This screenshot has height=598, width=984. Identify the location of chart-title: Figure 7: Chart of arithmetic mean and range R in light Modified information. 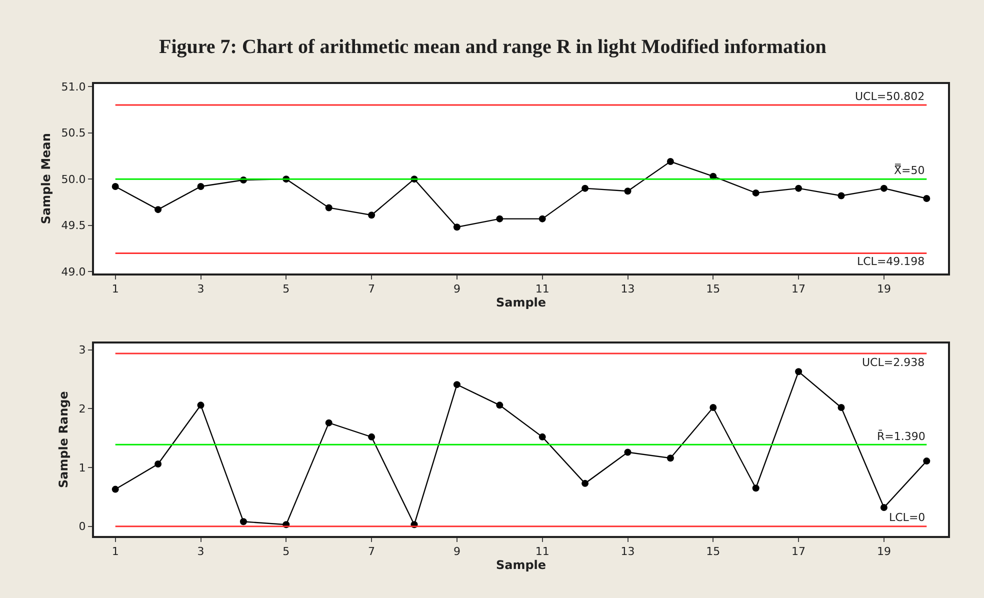
(492, 47).